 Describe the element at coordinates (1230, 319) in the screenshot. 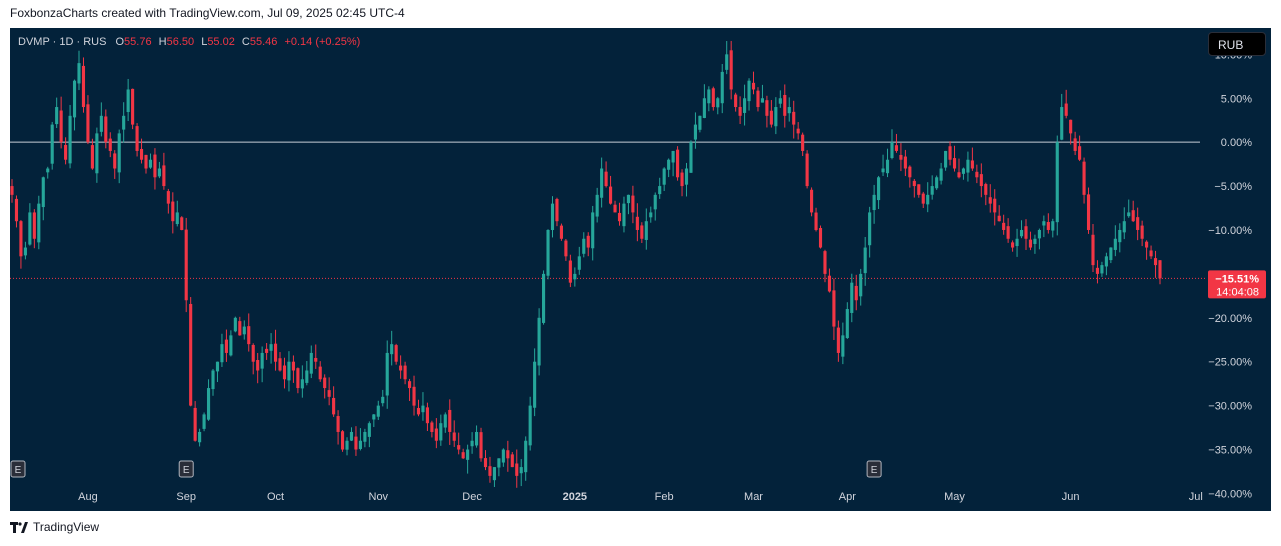

I see `y-tick-label: −20.00%` at that location.